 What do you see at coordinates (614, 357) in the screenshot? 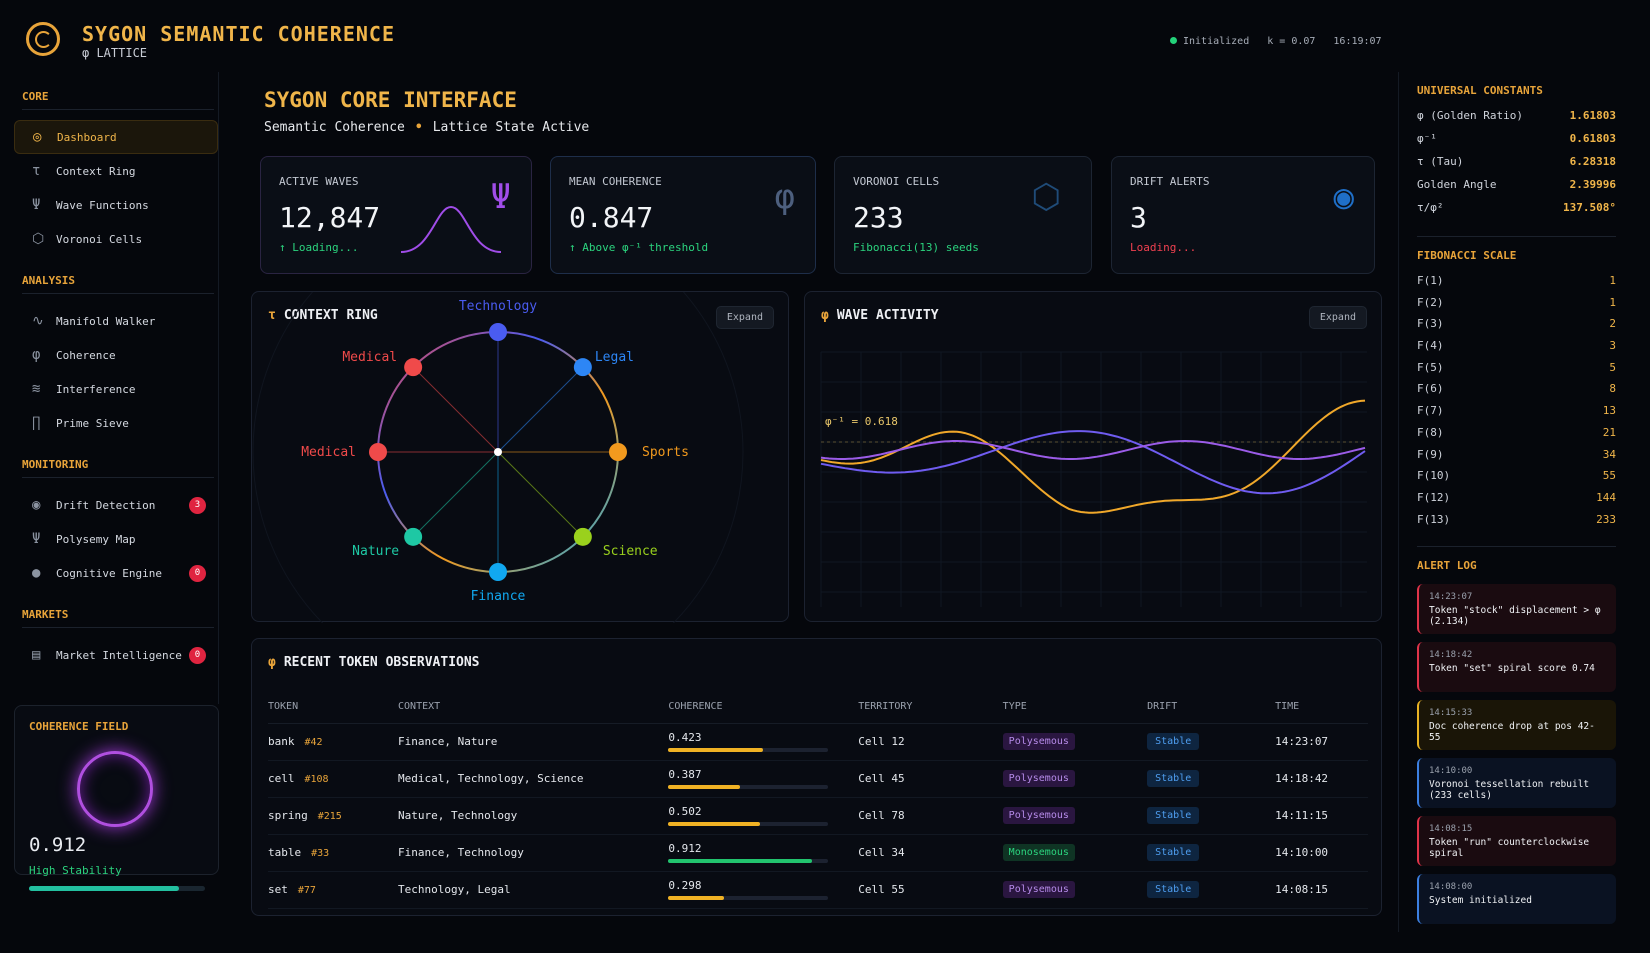
I see `ring-node-label: Legal` at bounding box center [614, 357].